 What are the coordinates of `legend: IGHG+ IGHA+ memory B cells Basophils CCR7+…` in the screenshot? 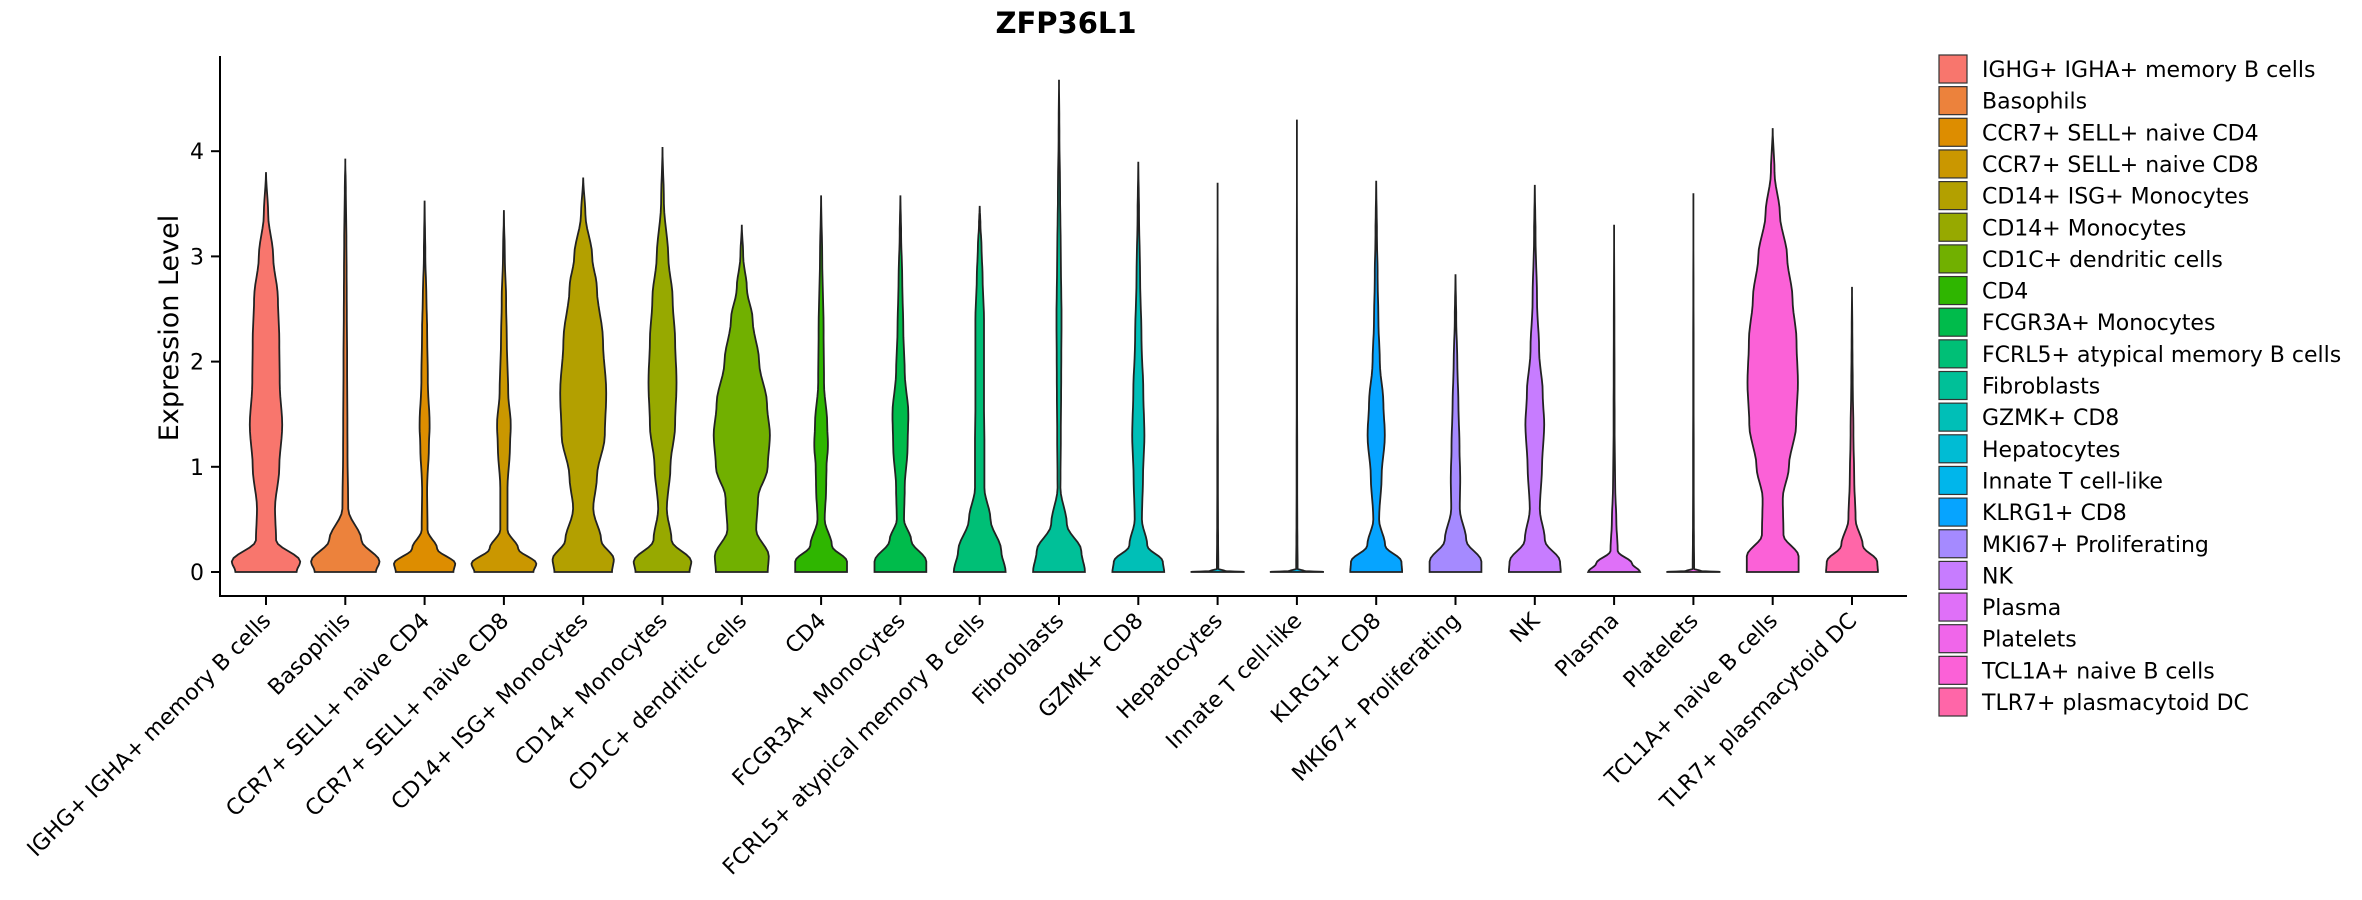 It's located at (2139, 385).